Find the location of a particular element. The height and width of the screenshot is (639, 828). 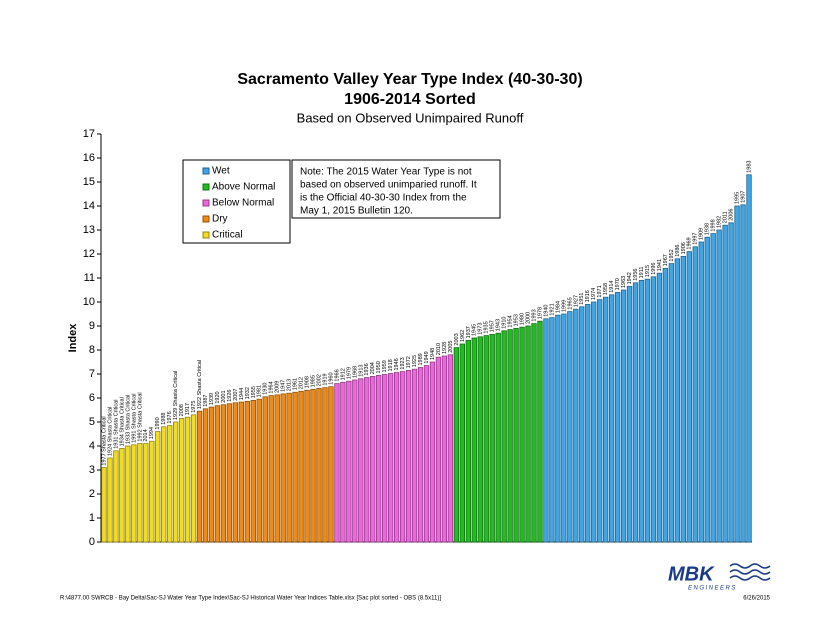

bar-year-label: 1919 is located at coordinates (325, 379).